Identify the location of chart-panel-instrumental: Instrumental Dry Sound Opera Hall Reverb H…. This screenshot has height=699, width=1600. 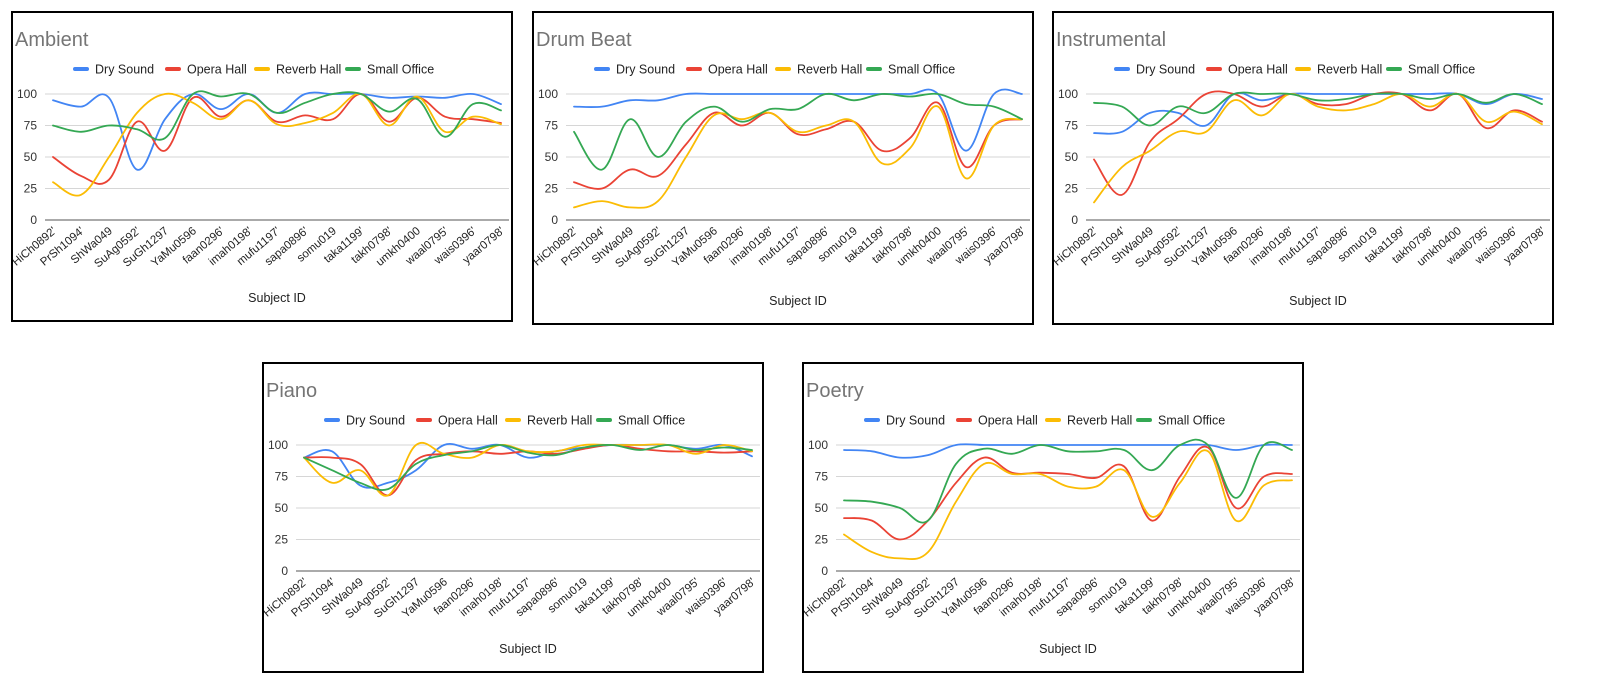
(1303, 168).